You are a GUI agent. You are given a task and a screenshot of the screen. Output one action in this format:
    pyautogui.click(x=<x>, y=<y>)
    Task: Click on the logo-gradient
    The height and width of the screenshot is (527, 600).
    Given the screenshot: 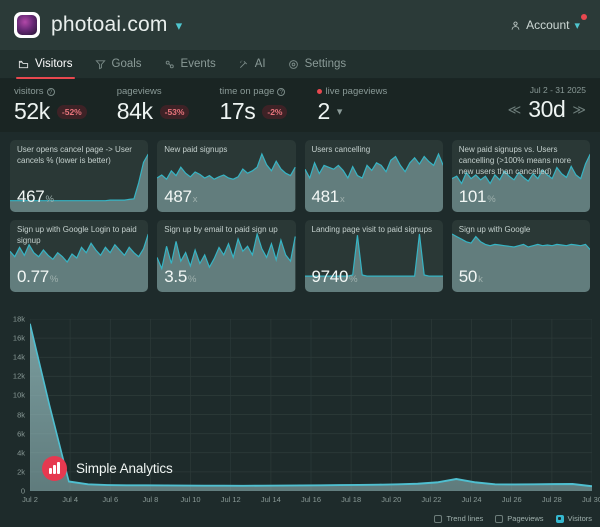 What is the action you would take?
    pyautogui.click(x=27, y=25)
    